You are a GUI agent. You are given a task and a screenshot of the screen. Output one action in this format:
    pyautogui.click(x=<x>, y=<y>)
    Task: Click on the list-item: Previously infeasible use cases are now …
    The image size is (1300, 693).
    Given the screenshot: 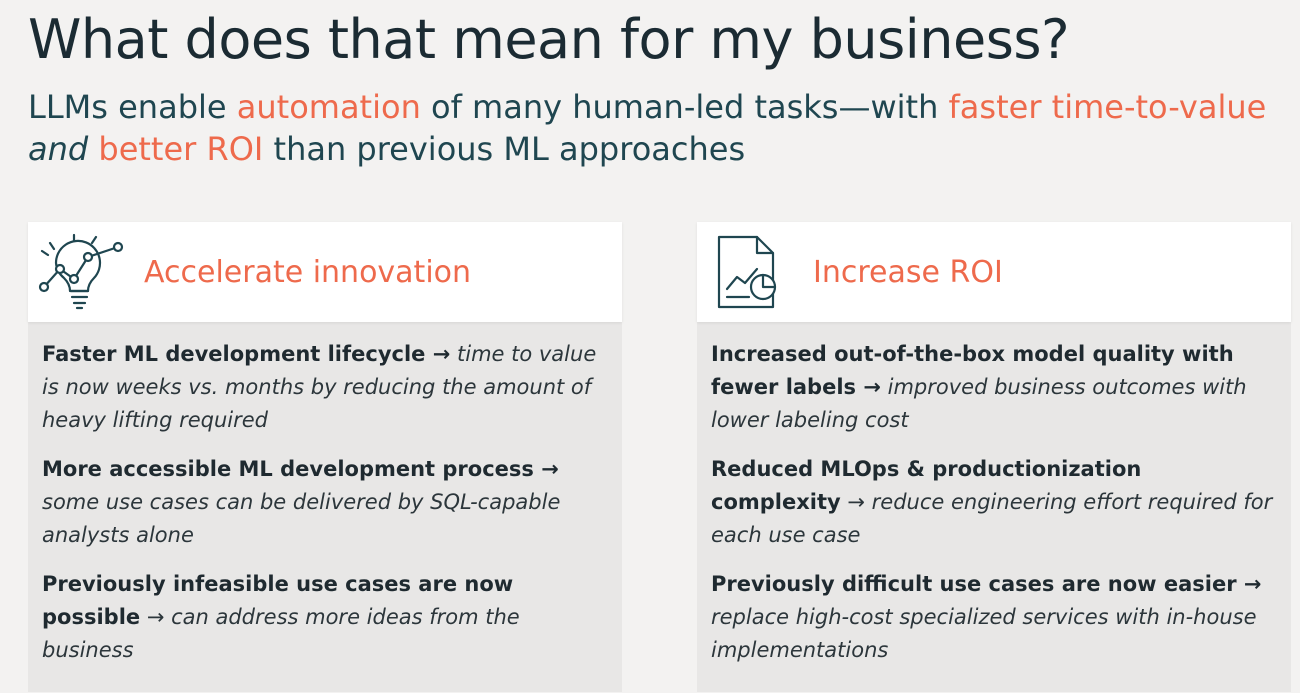 What is the action you would take?
    pyautogui.click(x=281, y=617)
    